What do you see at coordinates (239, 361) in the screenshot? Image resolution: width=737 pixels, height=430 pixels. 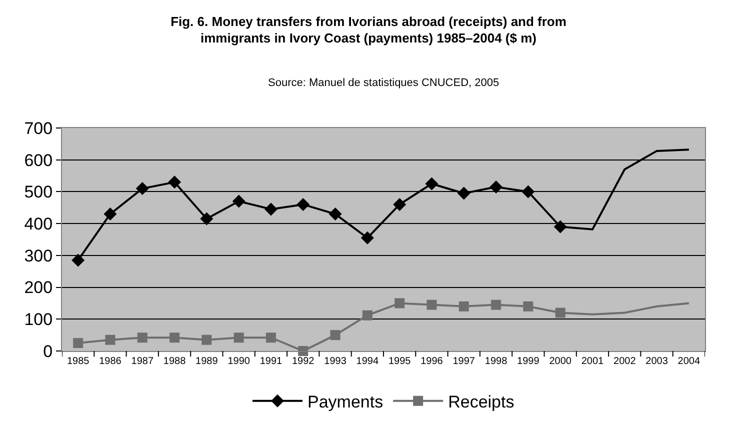 I see `x-tick-label: 1990` at bounding box center [239, 361].